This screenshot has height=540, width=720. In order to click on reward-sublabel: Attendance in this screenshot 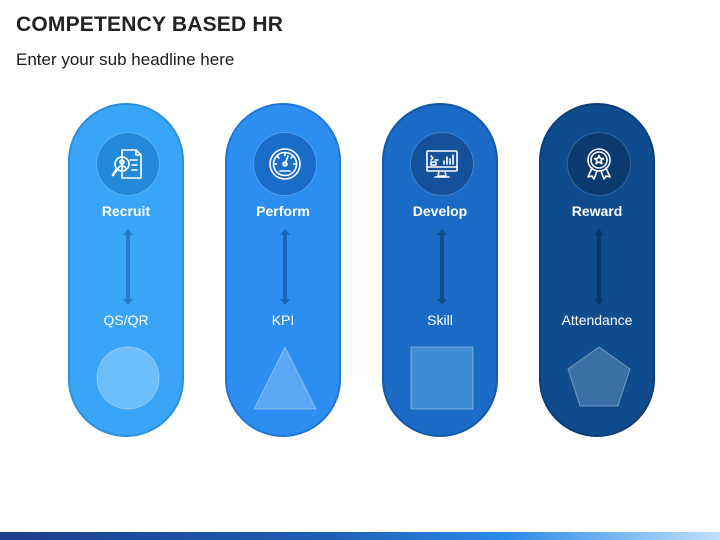, I will do `click(597, 320)`.